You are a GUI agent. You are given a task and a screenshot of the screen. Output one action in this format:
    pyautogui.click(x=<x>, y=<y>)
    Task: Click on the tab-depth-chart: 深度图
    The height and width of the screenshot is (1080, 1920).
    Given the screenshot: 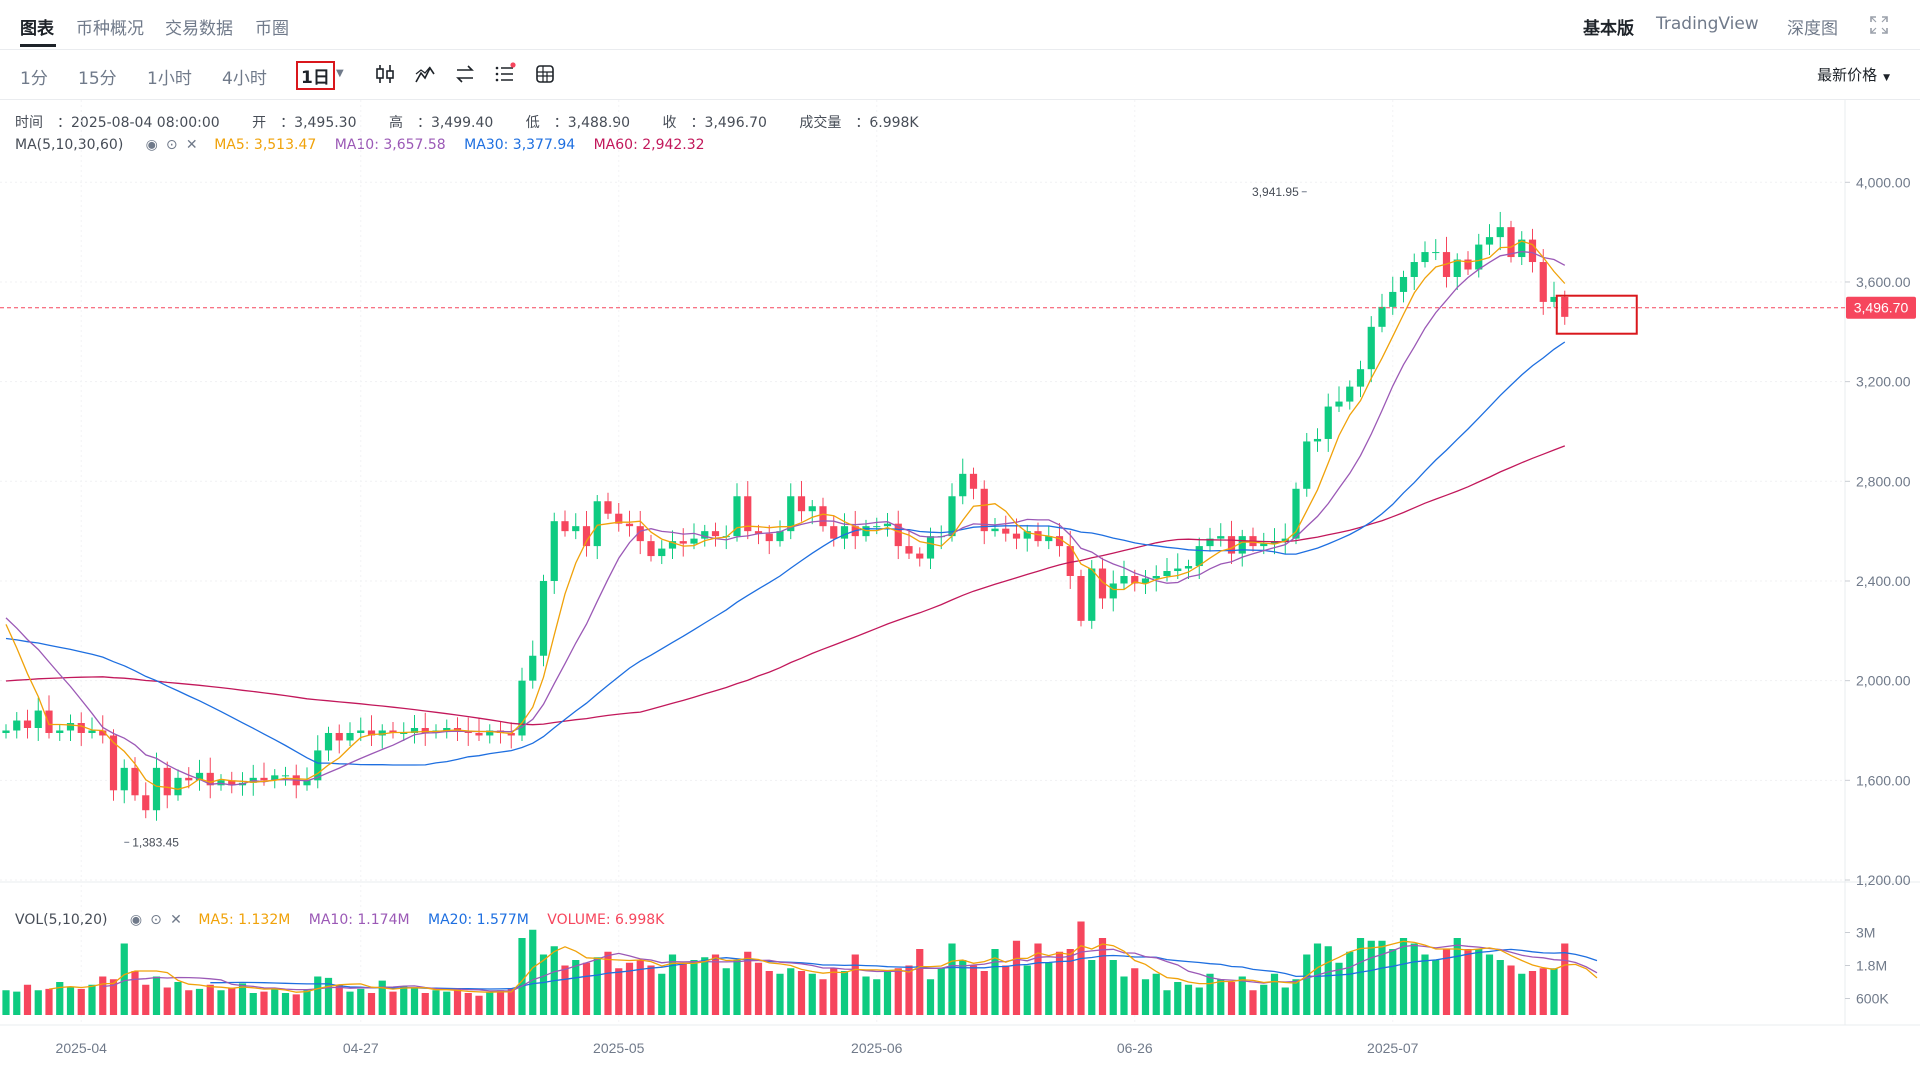 What is the action you would take?
    pyautogui.click(x=1812, y=29)
    